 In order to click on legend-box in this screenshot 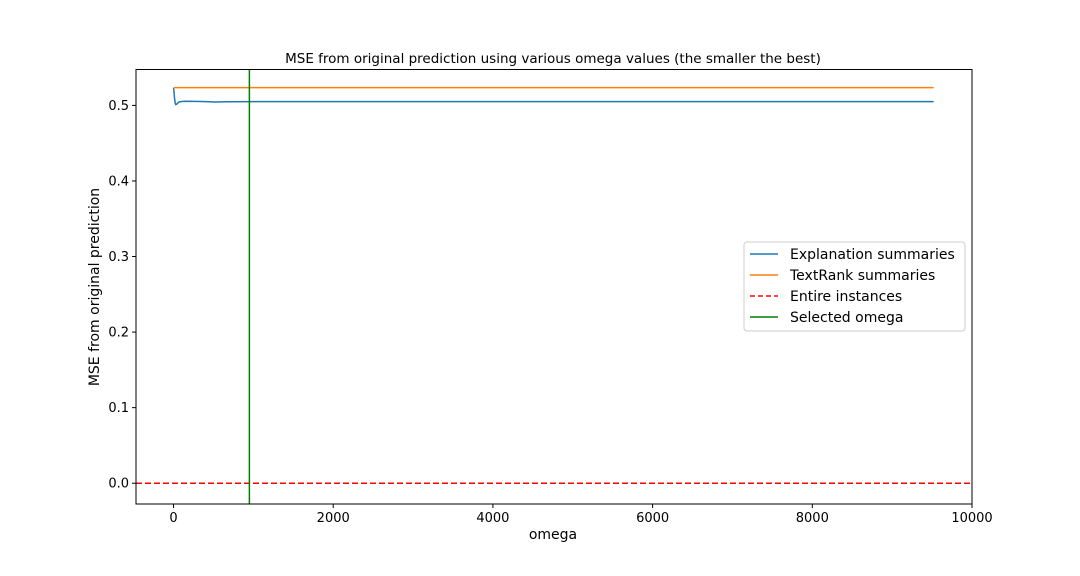, I will do `click(854, 286)`.